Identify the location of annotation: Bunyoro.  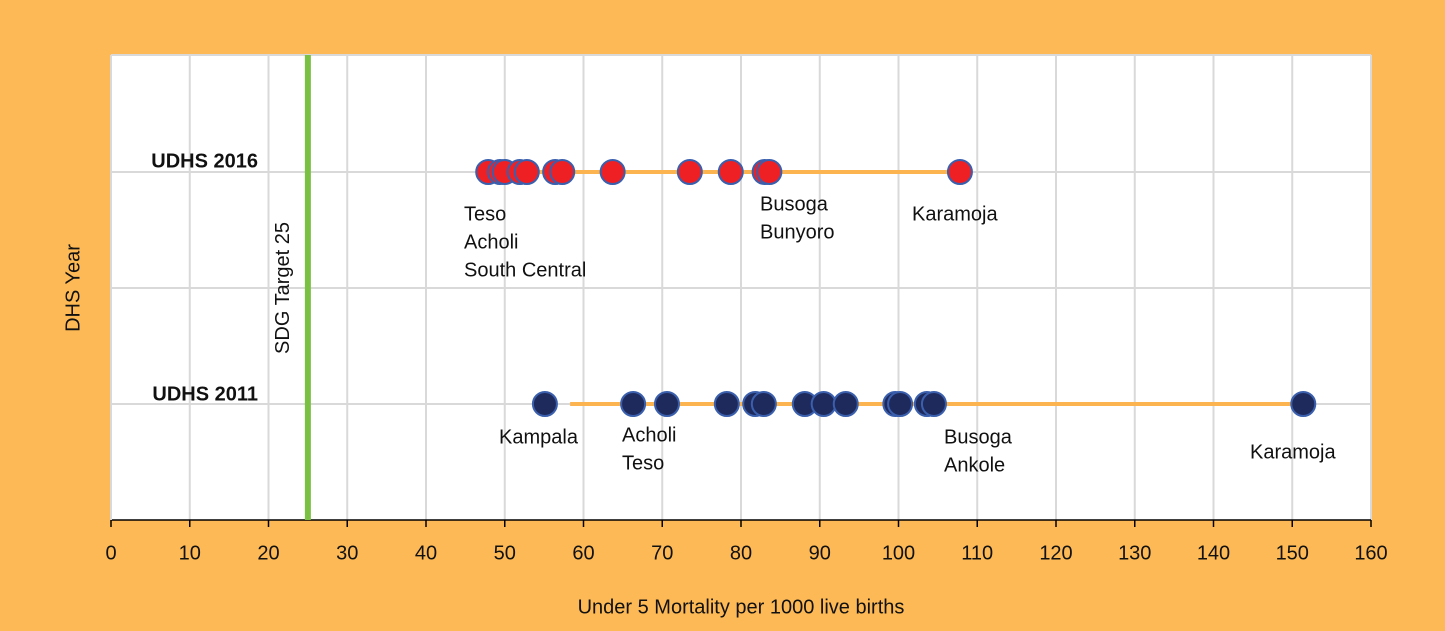
(797, 232).